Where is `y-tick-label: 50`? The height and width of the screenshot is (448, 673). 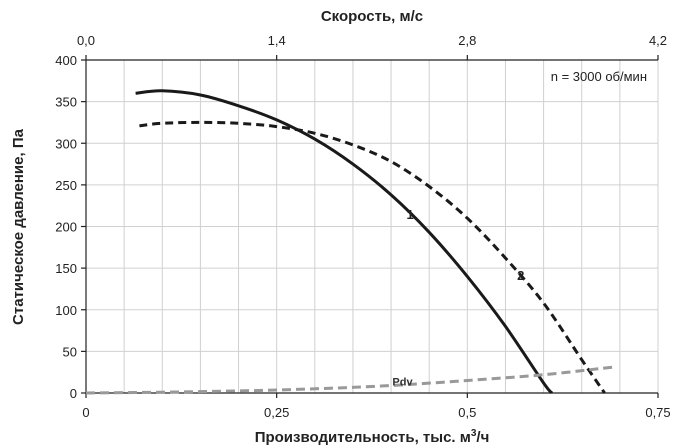 y-tick-label: 50 is located at coordinates (70, 351).